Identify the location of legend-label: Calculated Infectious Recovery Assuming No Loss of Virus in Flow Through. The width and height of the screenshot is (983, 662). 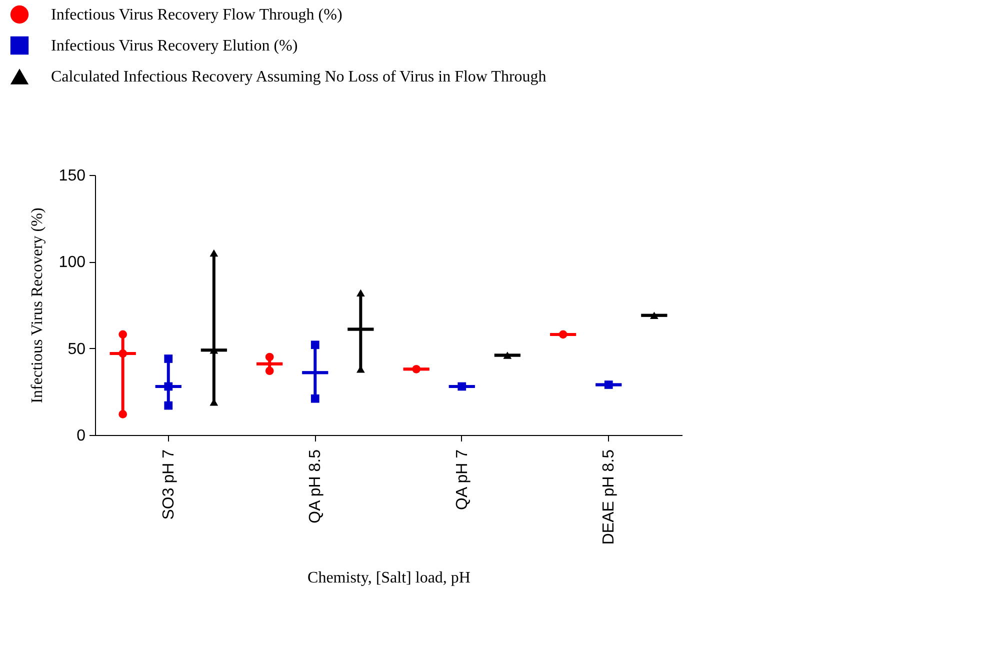
(298, 77).